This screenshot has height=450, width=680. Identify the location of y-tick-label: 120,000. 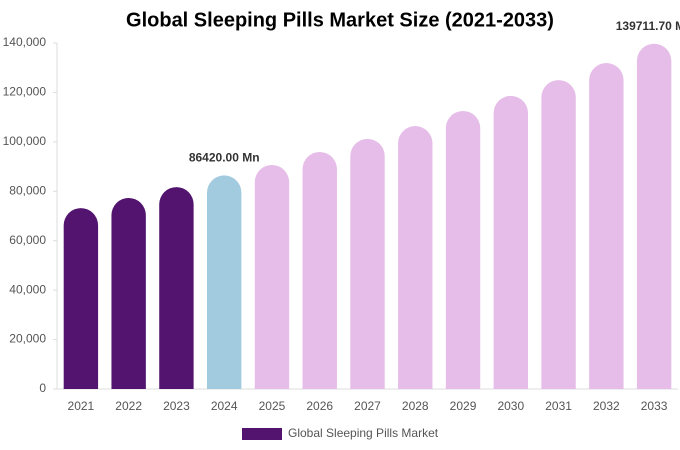
(25, 92).